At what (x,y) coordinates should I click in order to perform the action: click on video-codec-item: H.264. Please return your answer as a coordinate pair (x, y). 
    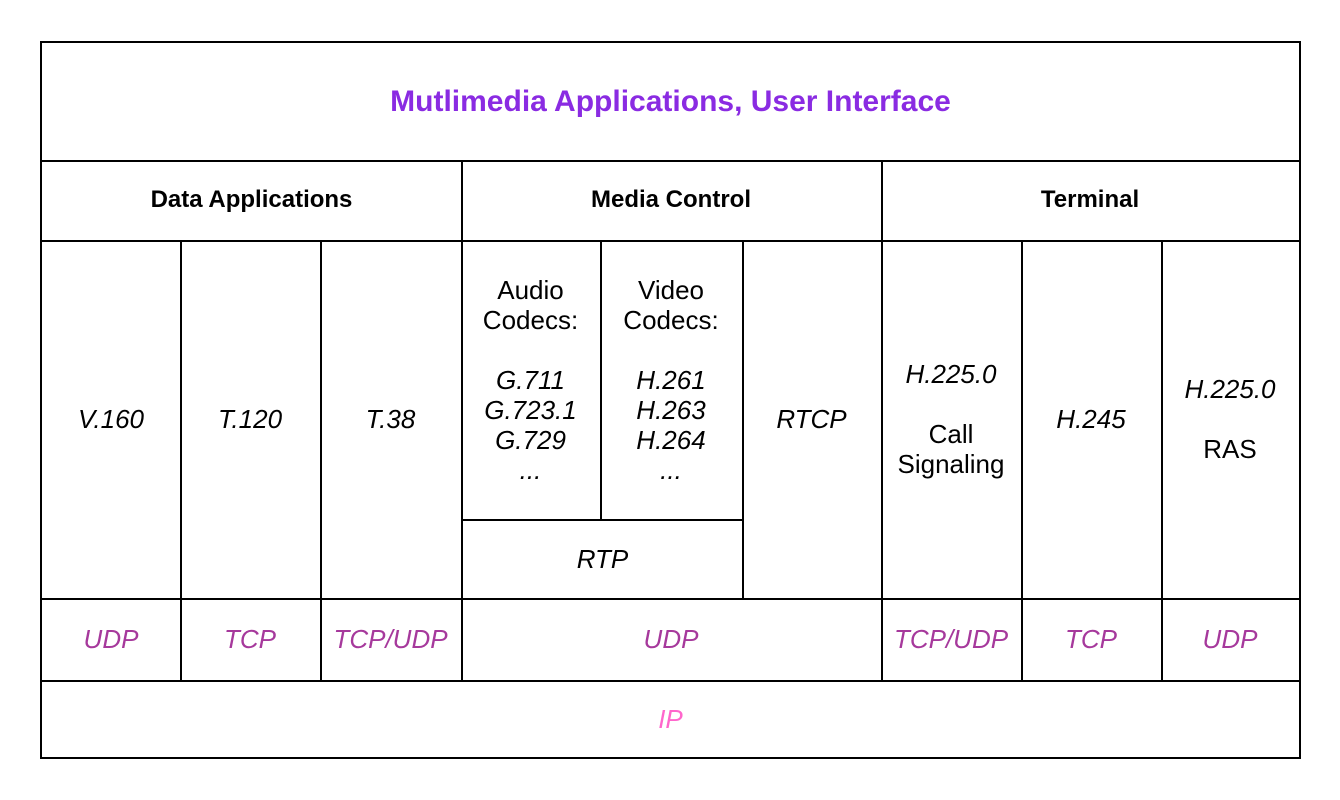
    Looking at the image, I should click on (671, 439).